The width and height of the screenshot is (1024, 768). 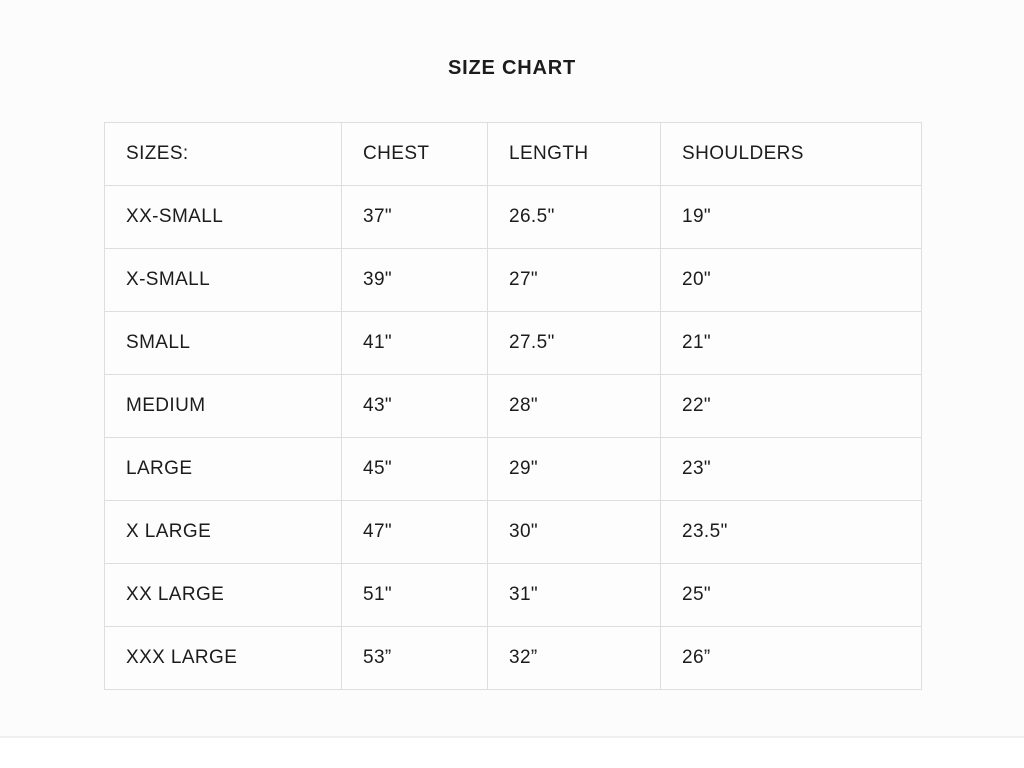 What do you see at coordinates (791, 343) in the screenshot?
I see `measurement-cell: 21"` at bounding box center [791, 343].